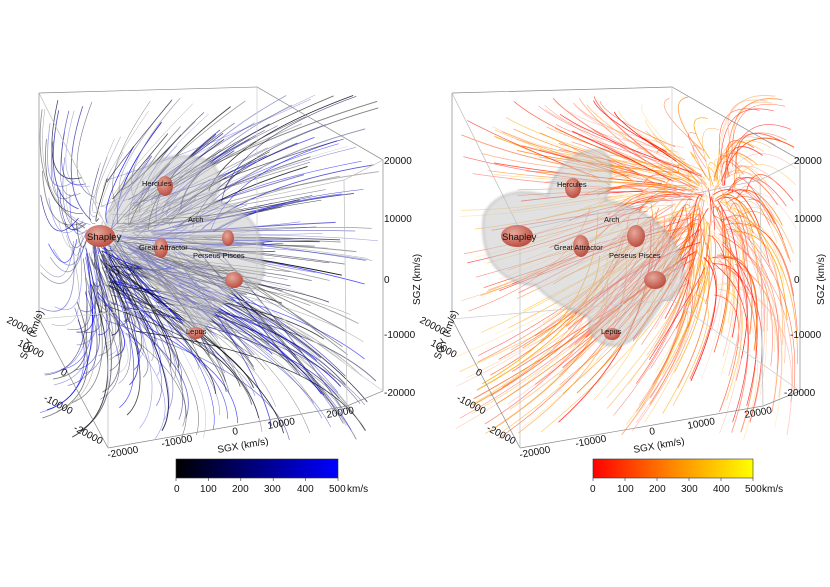  Describe the element at coordinates (673, 479) in the screenshot. I see `colorbar-ticks` at that location.